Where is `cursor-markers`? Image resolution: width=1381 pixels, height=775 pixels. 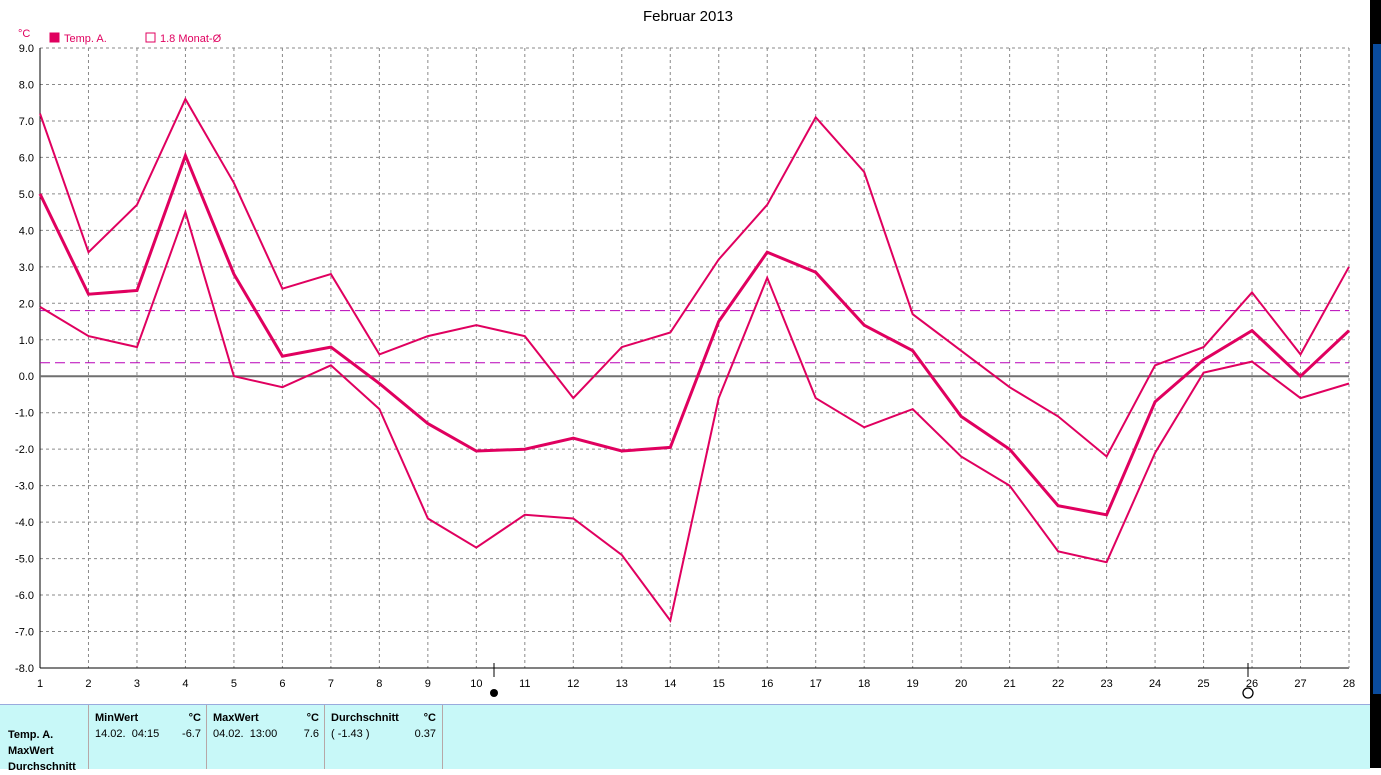
cursor-markers is located at coordinates (872, 681).